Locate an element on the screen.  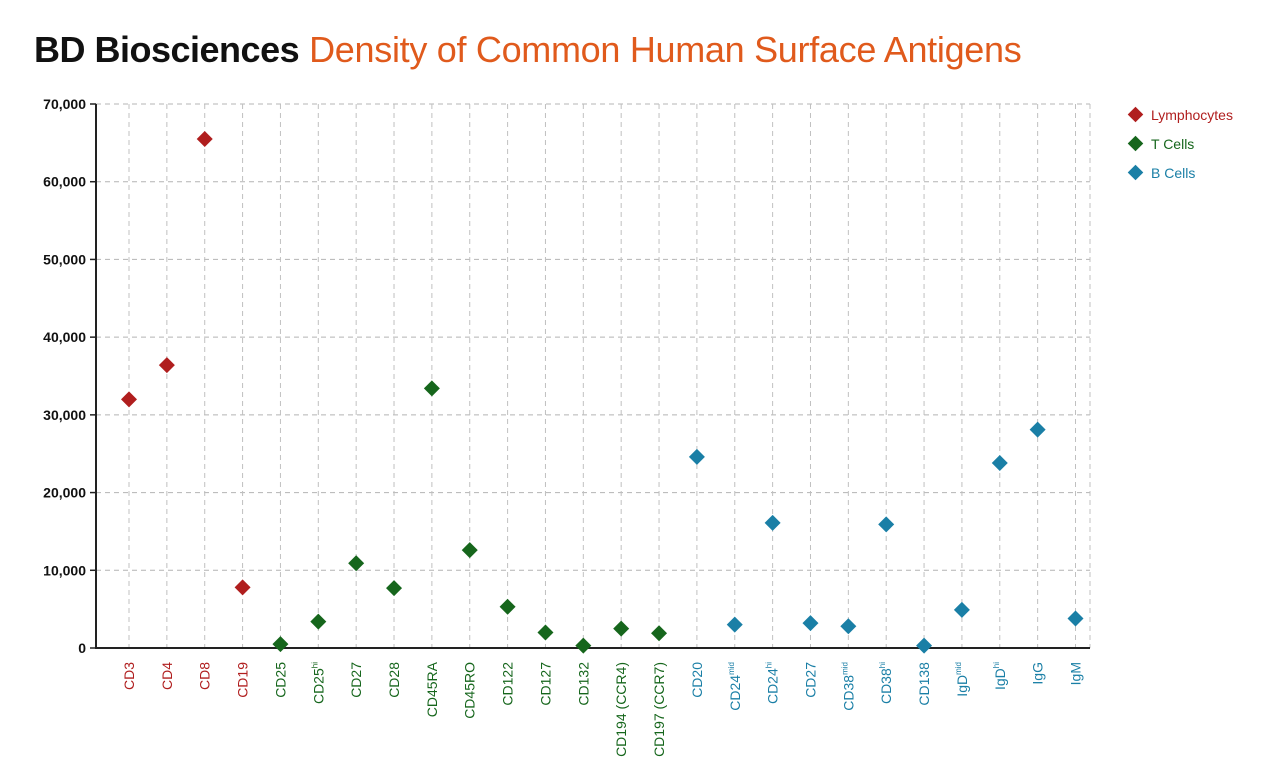
x-tick-label: CD24mid is located at coordinates (735, 686).